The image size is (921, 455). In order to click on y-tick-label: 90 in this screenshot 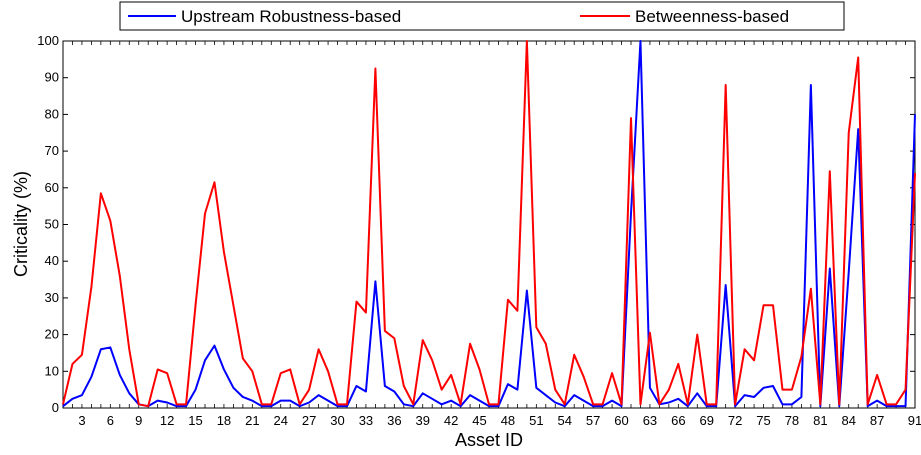, I will do `click(52, 77)`.